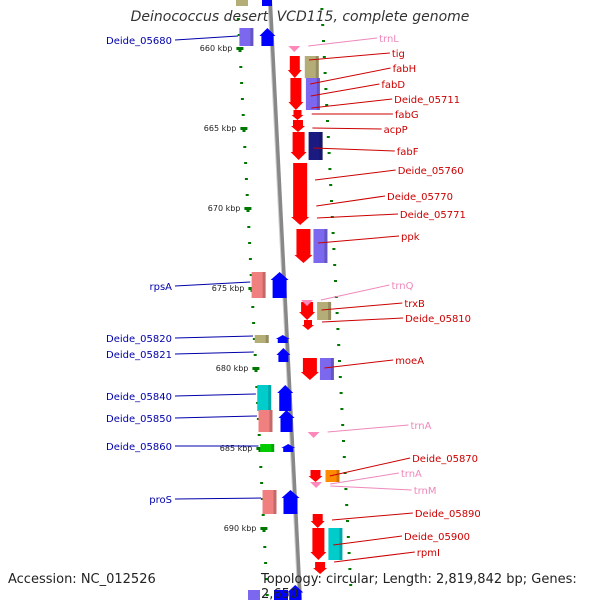  Describe the element at coordinates (228, 288) in the screenshot. I see `scale-label: 675 kbp` at that location.